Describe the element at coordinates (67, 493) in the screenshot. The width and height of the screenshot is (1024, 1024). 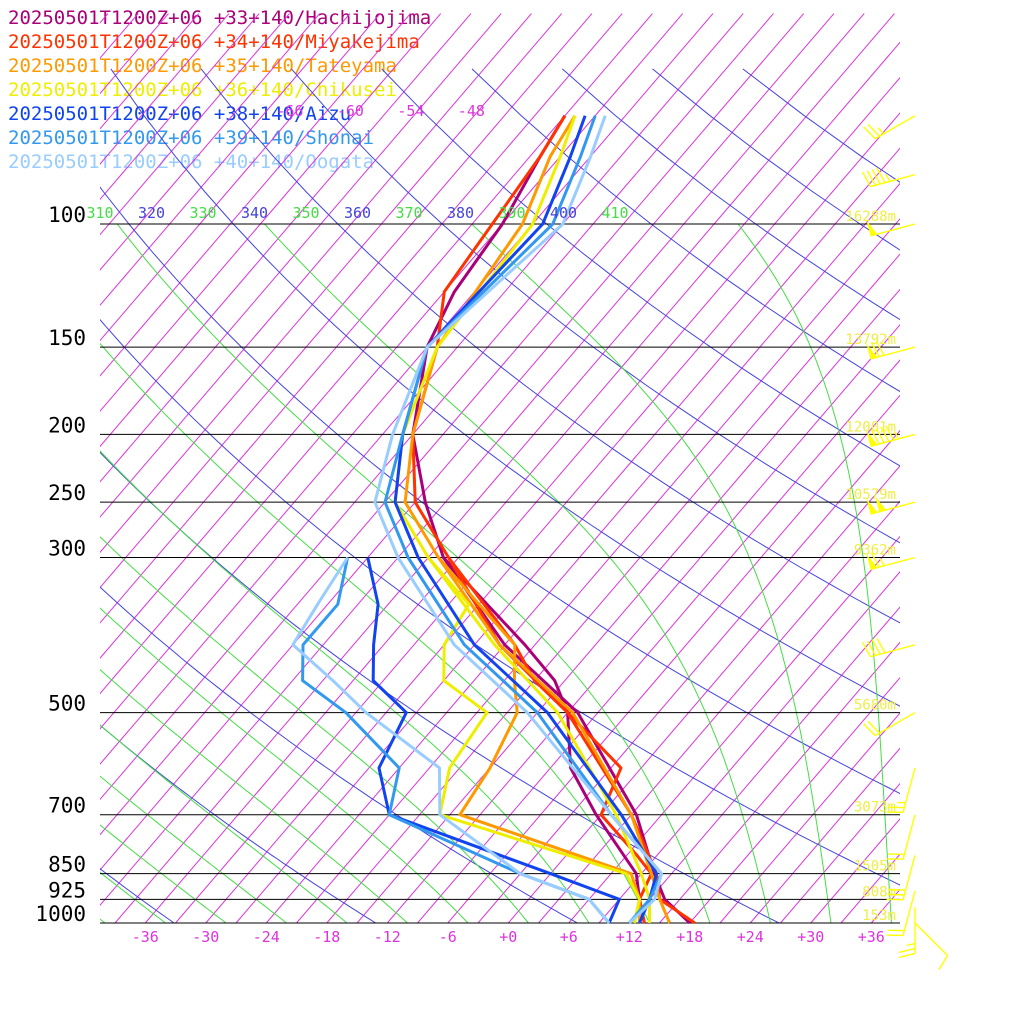
I see `pressure-tick-label: 250` at that location.